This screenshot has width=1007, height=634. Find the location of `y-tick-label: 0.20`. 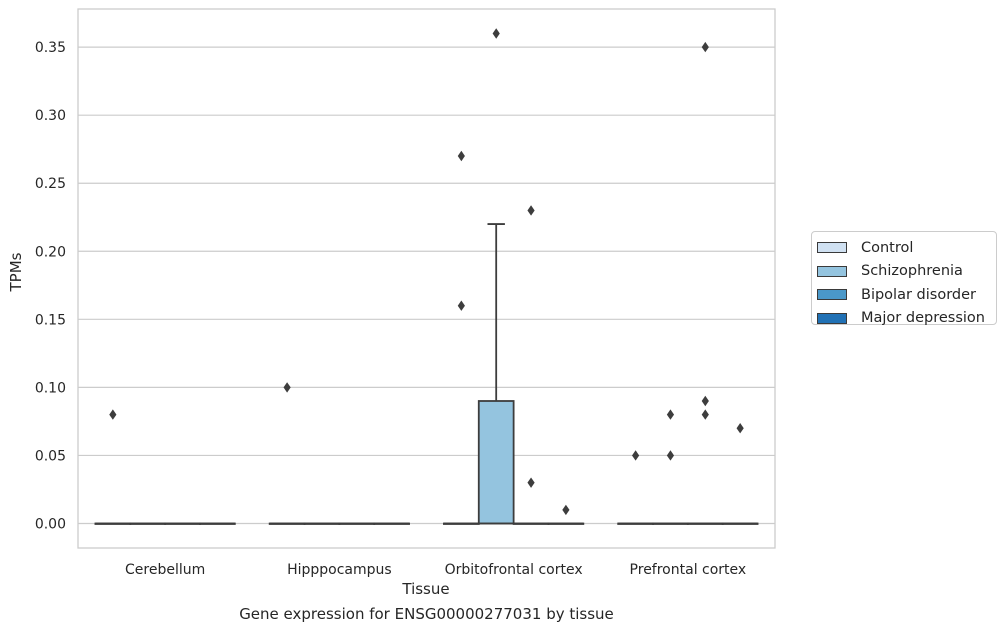

y-tick-label: 0.20 is located at coordinates (50, 252).